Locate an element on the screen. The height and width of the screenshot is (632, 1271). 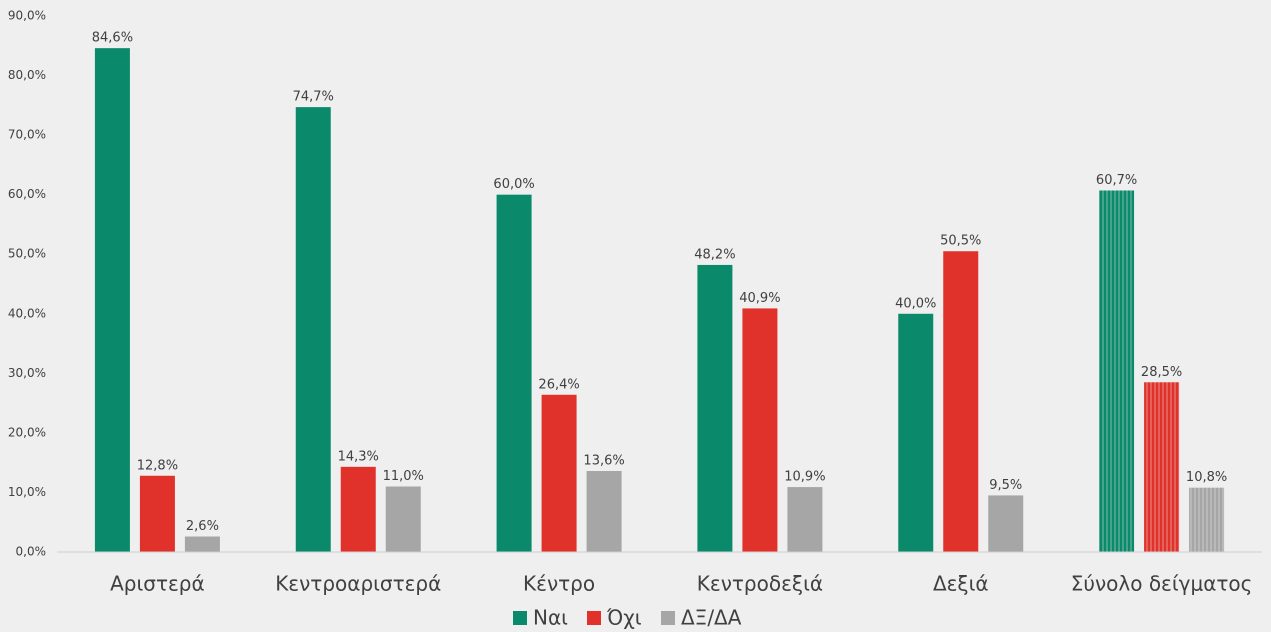
y-tick-label: 60,0% is located at coordinates (27, 194).